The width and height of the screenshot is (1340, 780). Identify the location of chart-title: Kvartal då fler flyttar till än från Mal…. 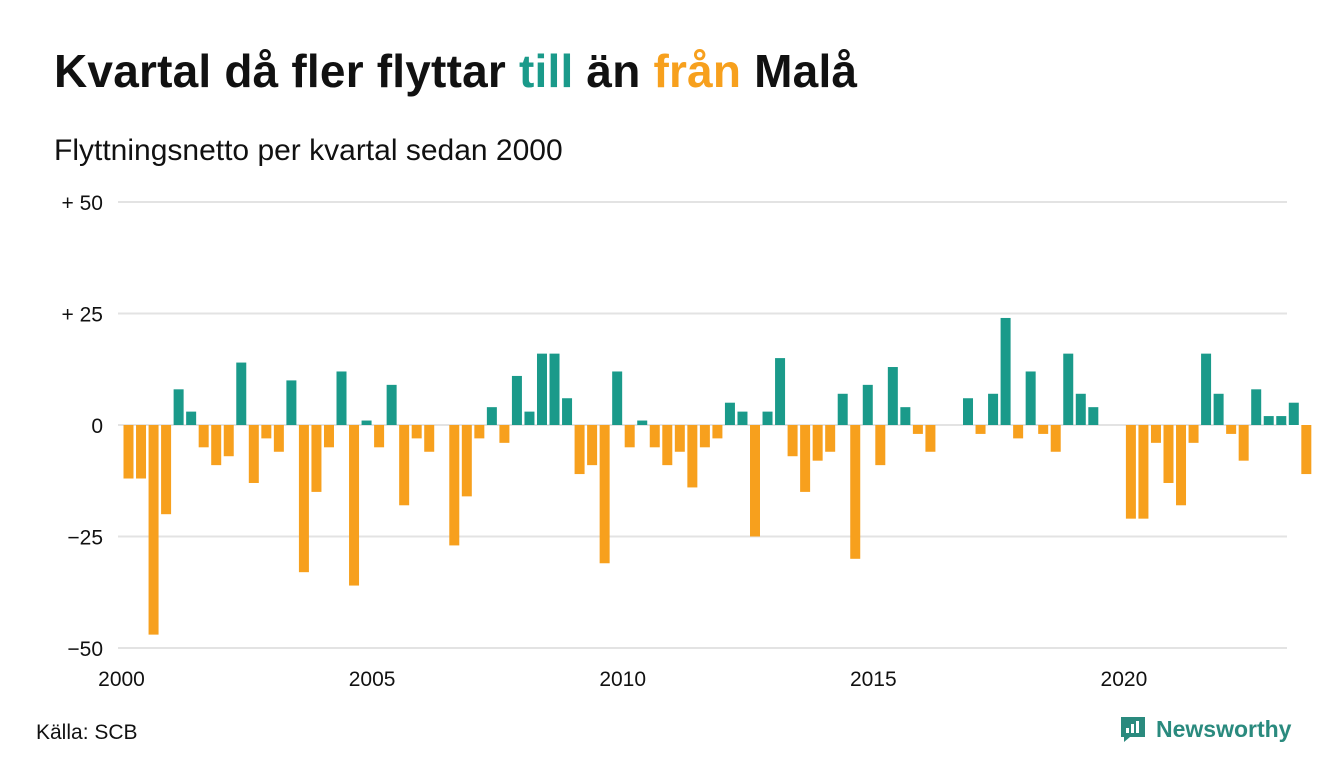
(455, 71).